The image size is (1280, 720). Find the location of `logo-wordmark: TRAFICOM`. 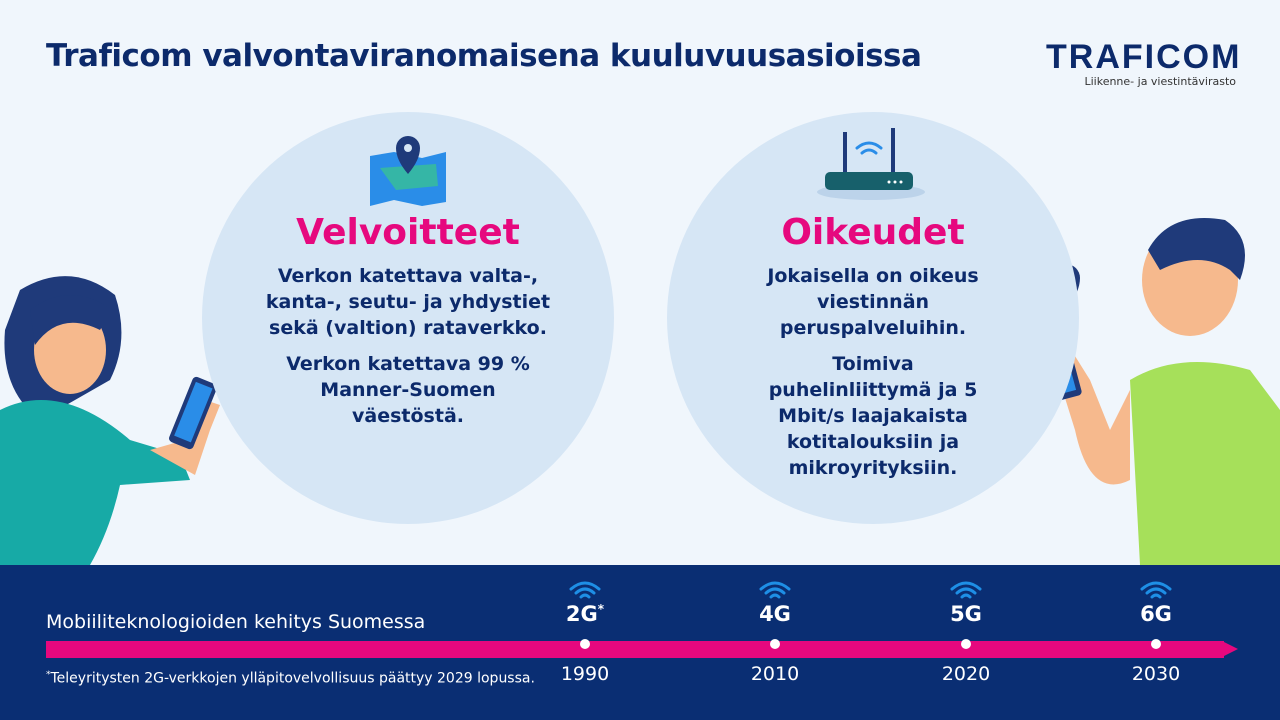

logo-wordmark: TRAFICOM is located at coordinates (1144, 57).